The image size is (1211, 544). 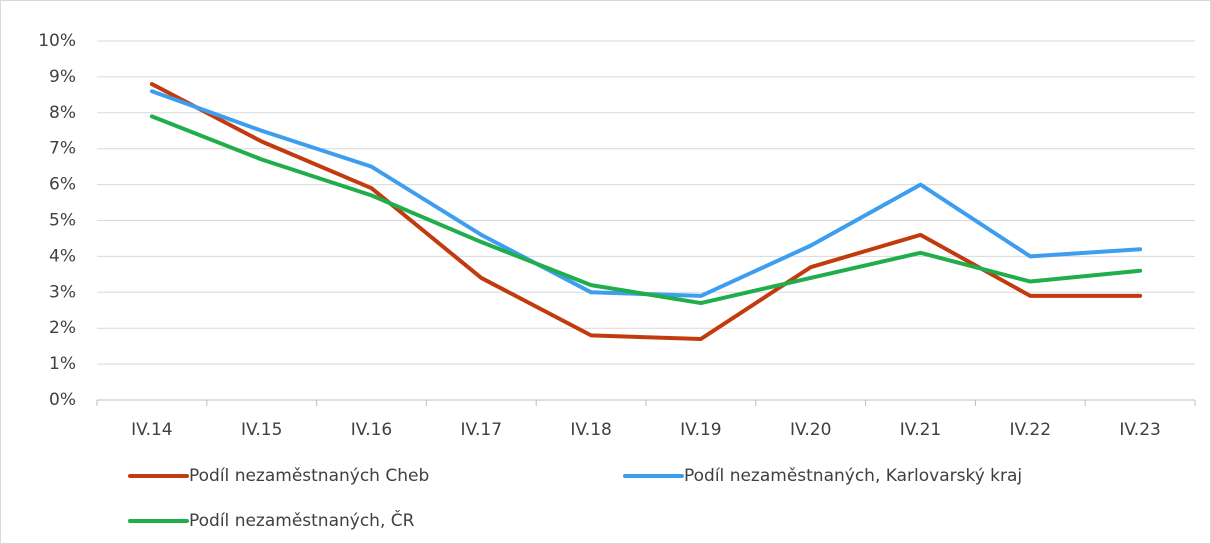 I want to click on legend-label: Podíl nezaměstnaných, Karlovarský kraj, so click(x=853, y=476).